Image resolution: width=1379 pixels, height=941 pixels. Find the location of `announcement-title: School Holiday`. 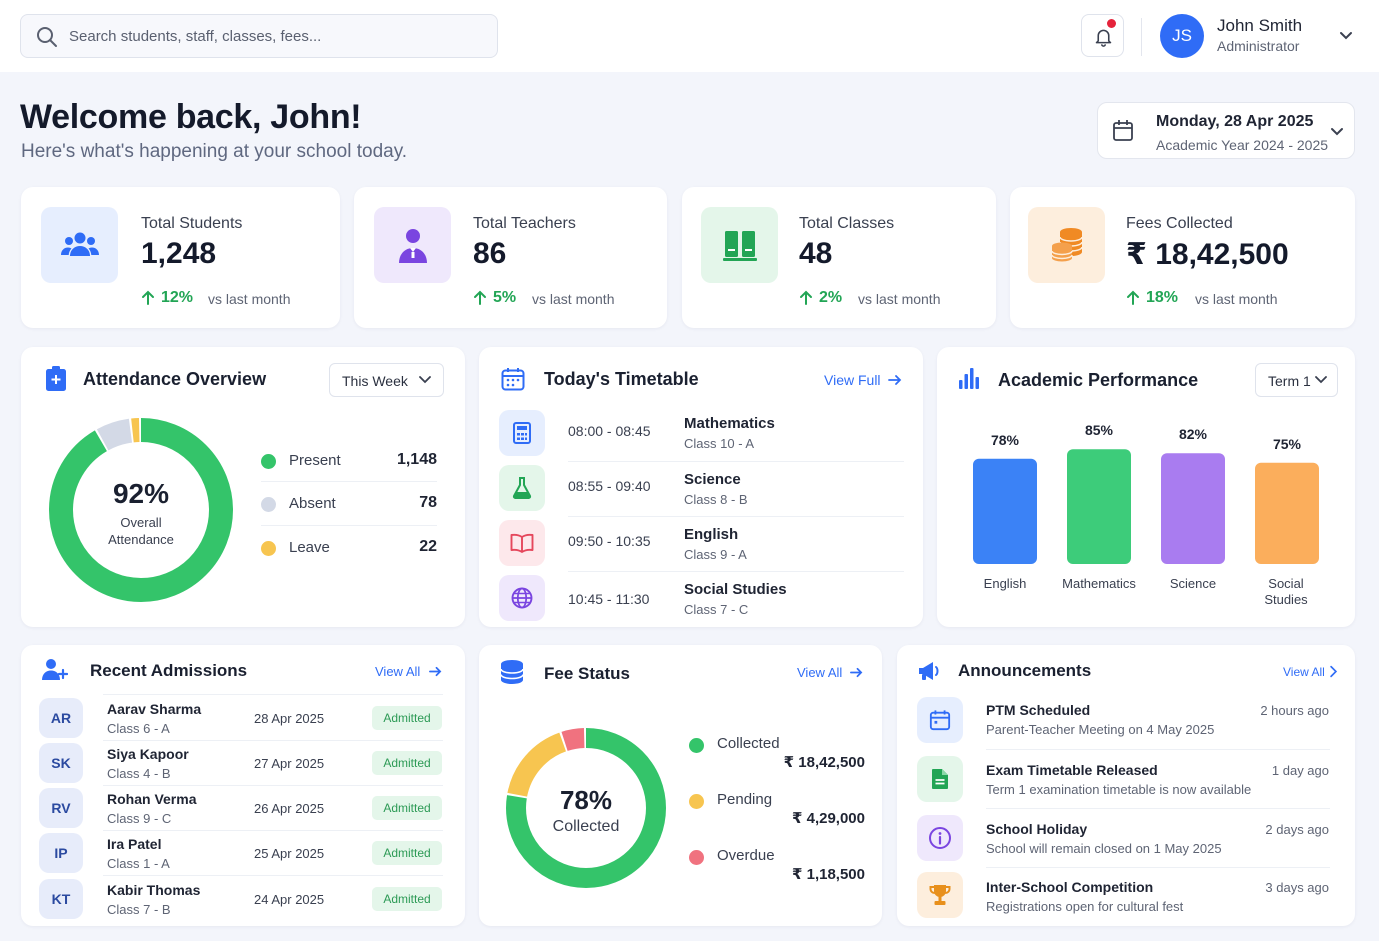

announcement-title: School Holiday is located at coordinates (1037, 829).